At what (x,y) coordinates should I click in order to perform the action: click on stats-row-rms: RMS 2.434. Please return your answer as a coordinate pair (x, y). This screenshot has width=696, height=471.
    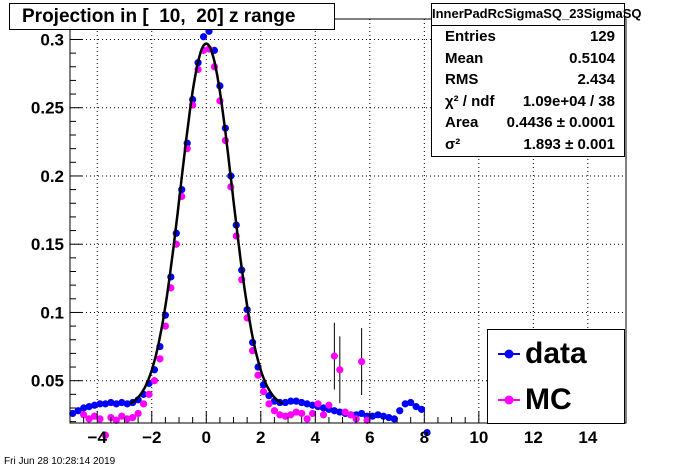
    Looking at the image, I should click on (528, 80).